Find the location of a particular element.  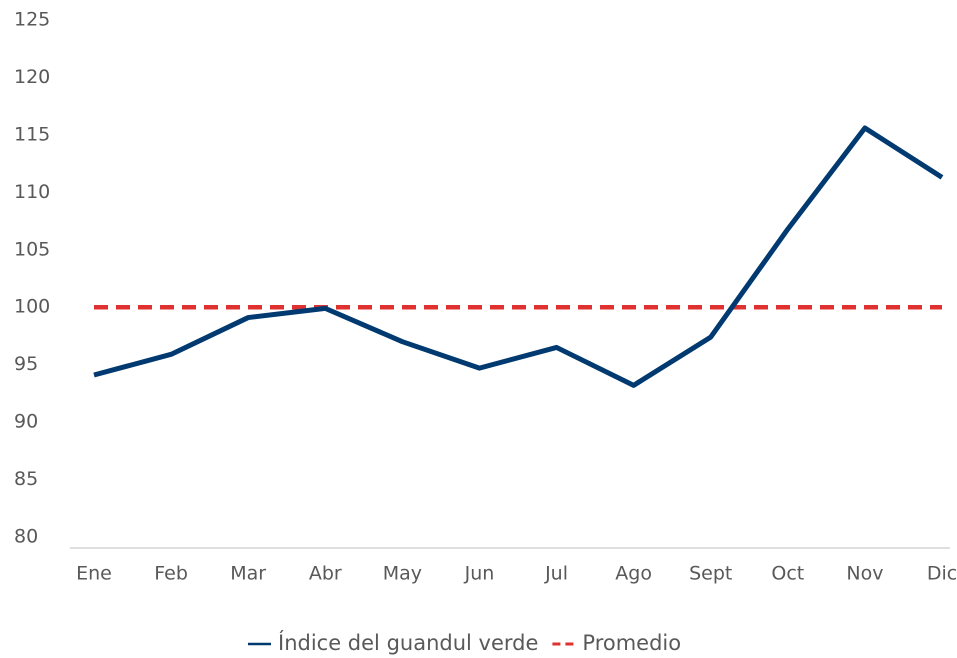

y-tick-label: 100 is located at coordinates (32, 307).